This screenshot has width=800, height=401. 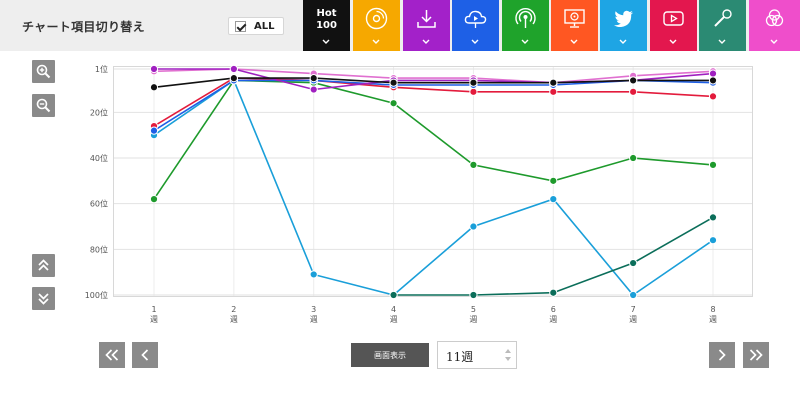 I want to click on x-tick-label-number: 2, so click(x=233, y=309).